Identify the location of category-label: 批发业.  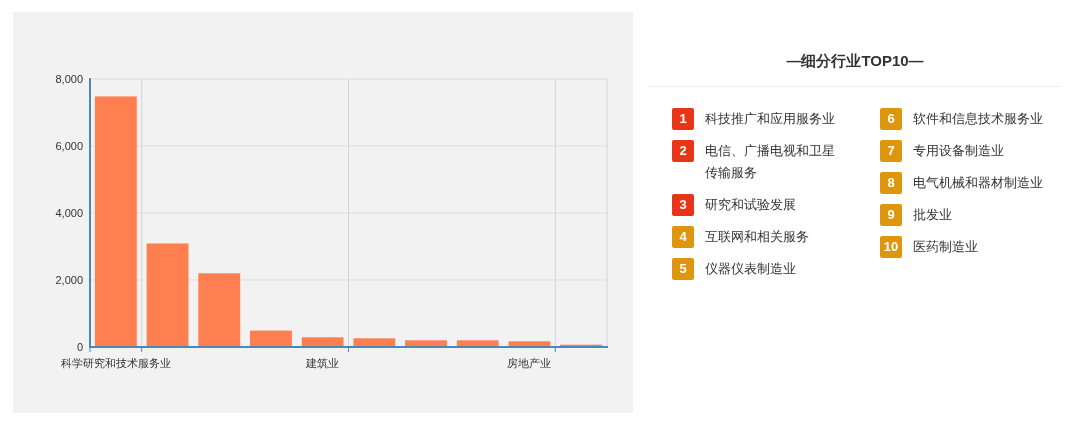
(932, 215).